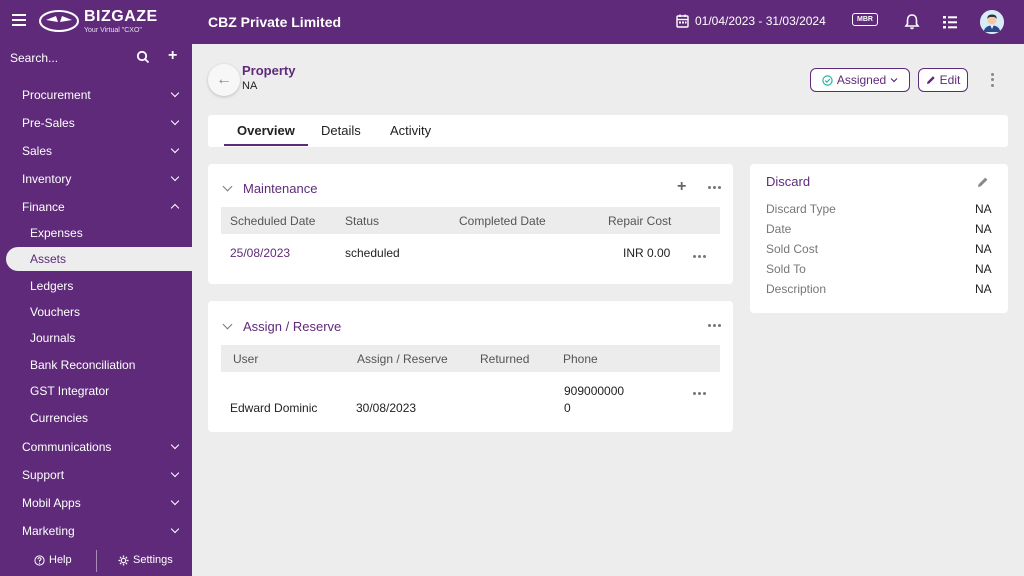 This screenshot has height=576, width=1024. Describe the element at coordinates (96, 151) in the screenshot. I see `sidebar-item-sales: Sales` at that location.